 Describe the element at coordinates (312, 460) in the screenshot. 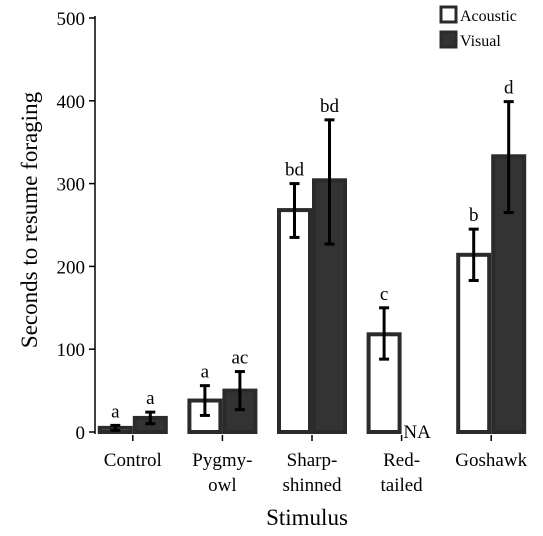

I see `x-tick-label: Sharp-` at that location.